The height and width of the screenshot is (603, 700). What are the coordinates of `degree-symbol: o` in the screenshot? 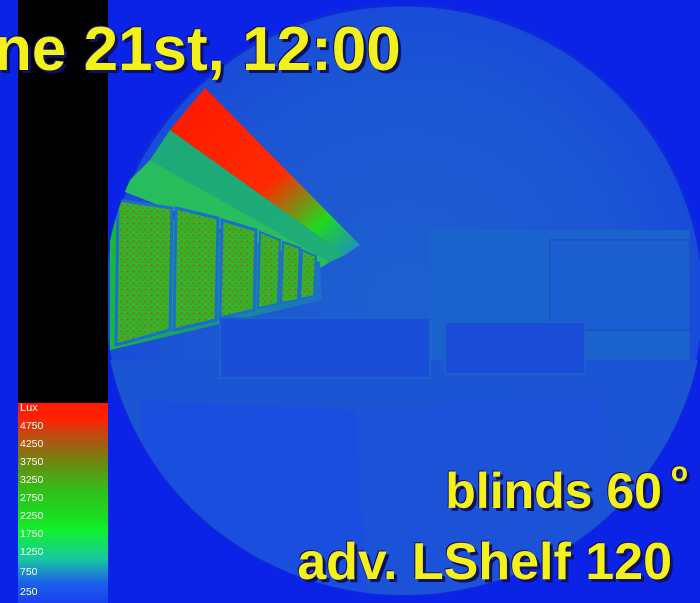 It's located at (679, 471).